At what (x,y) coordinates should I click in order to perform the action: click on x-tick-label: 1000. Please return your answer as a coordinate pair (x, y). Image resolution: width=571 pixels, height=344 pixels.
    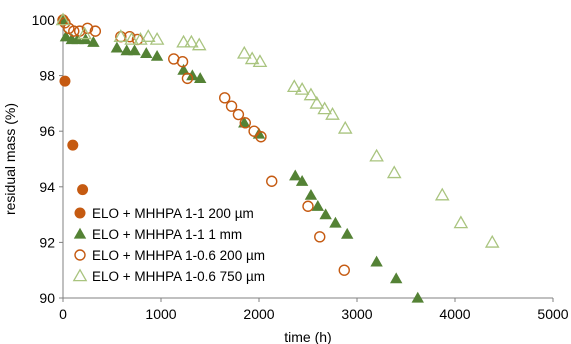
    Looking at the image, I should click on (160, 314).